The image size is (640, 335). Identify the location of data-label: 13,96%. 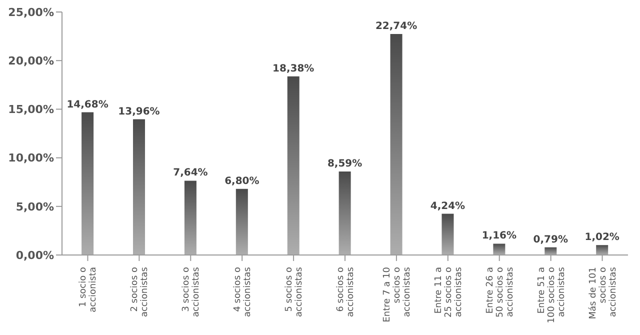
(139, 112).